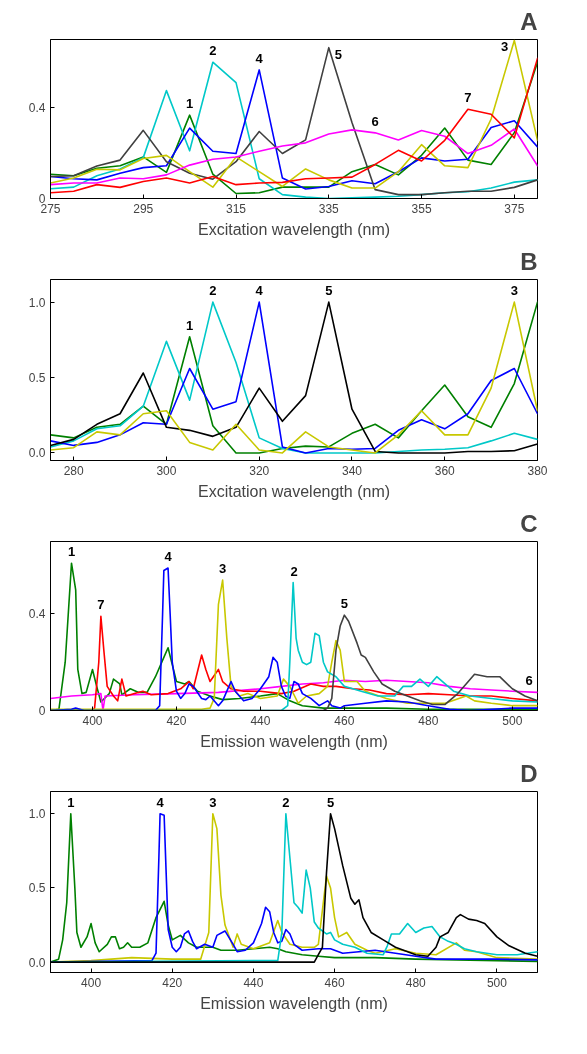 The width and height of the screenshot is (587, 1054). What do you see at coordinates (329, 208) in the screenshot?
I see `x-tick-label: 335` at bounding box center [329, 208].